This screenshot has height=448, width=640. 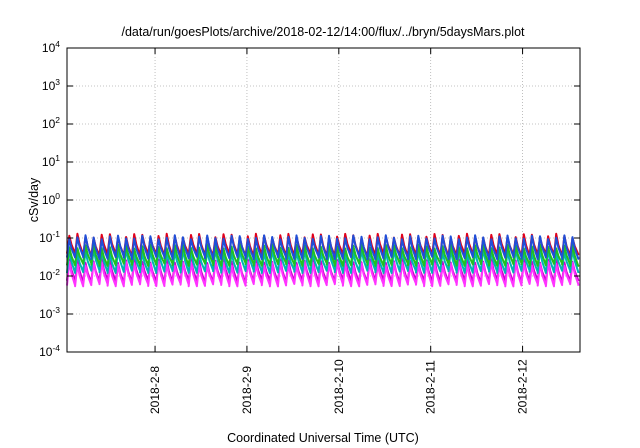 I want to click on x-tick-label: 2018-2-9, so click(x=247, y=390).